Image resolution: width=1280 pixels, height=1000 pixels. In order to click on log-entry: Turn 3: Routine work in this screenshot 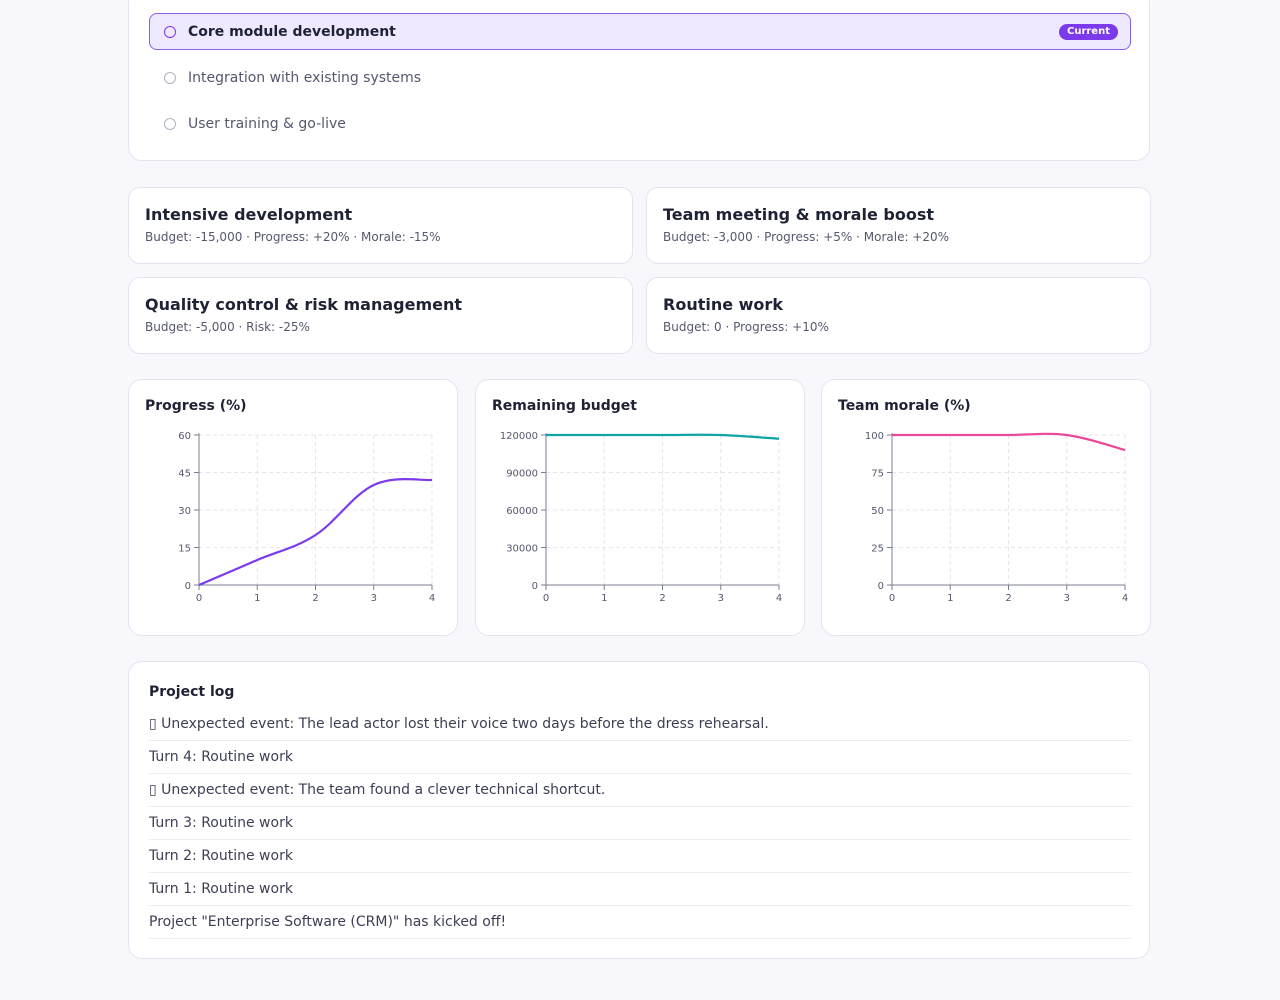, I will do `click(640, 823)`.